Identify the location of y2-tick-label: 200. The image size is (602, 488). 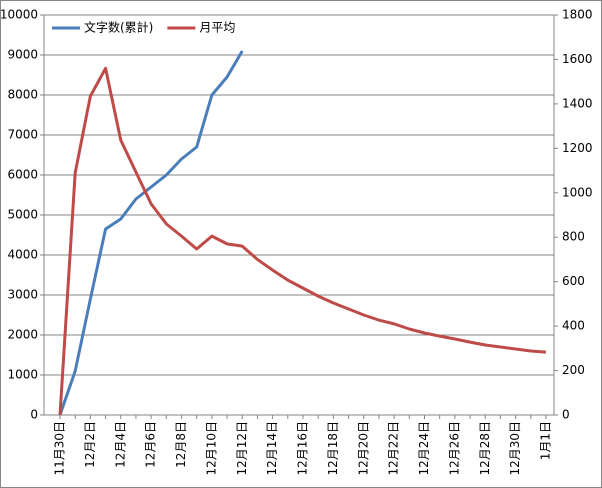
(573, 370).